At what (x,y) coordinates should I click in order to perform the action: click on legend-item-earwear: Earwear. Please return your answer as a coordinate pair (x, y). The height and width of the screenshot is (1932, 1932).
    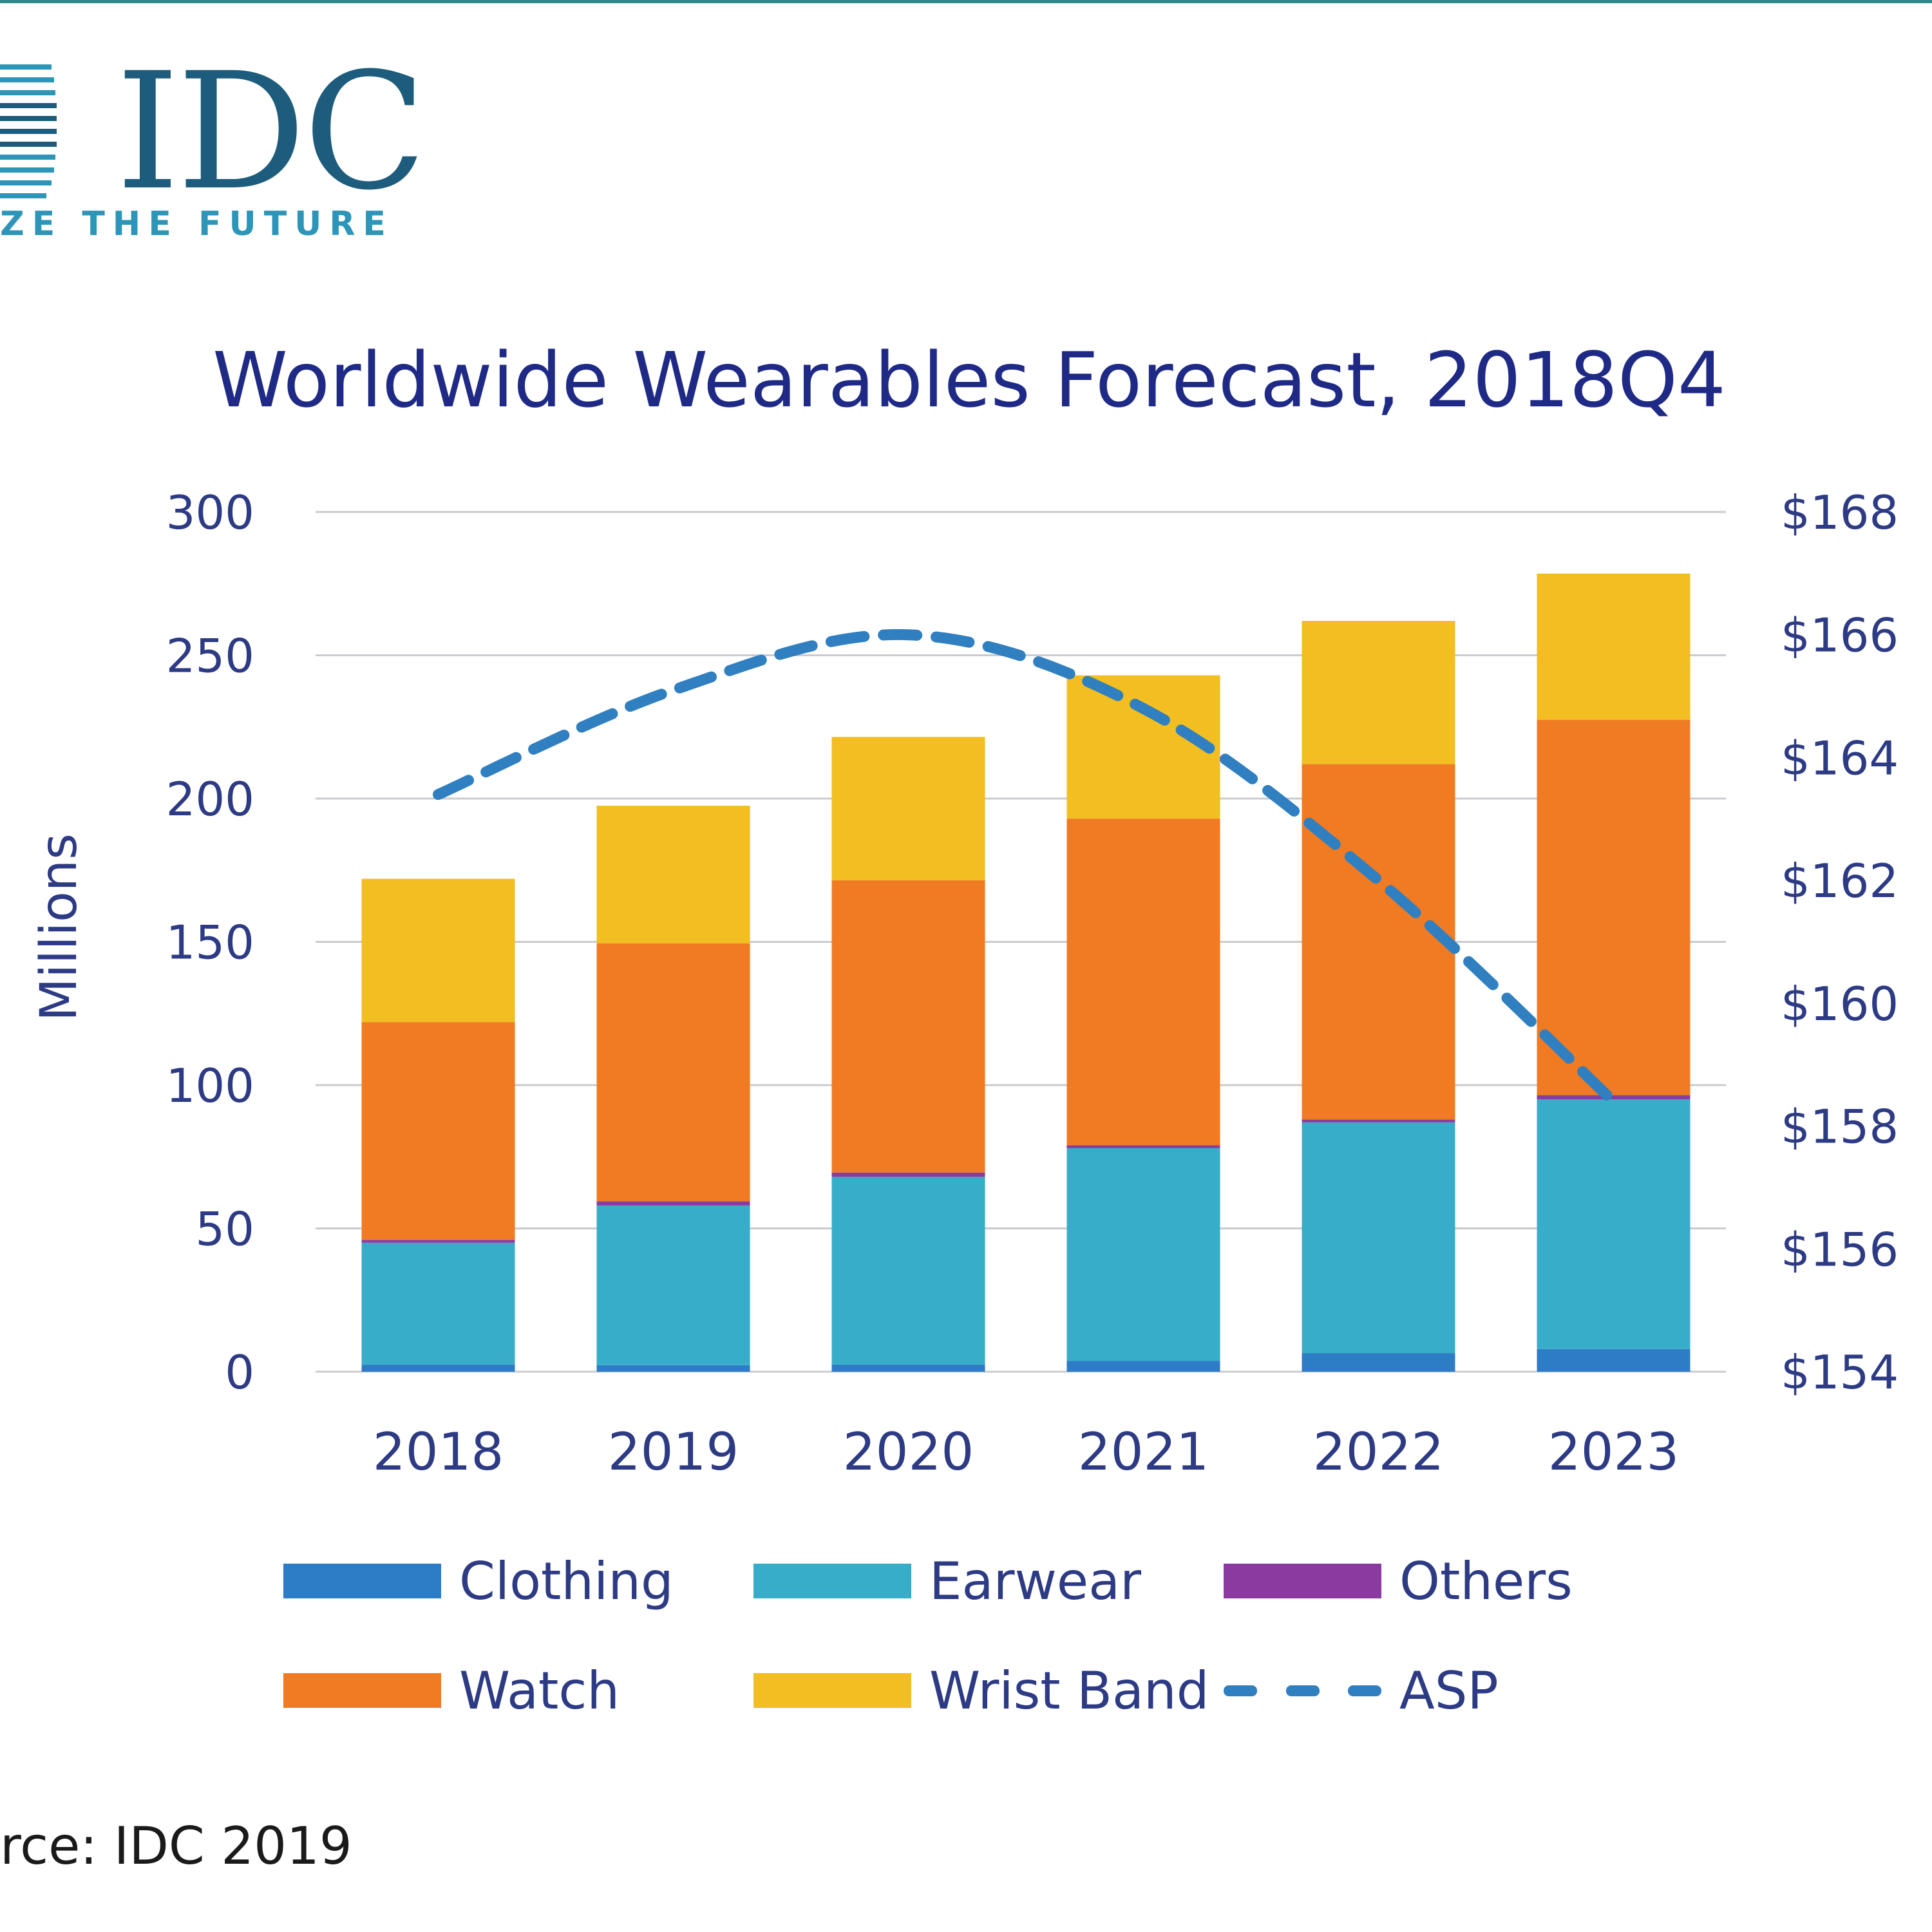
    Looking at the image, I should click on (947, 1581).